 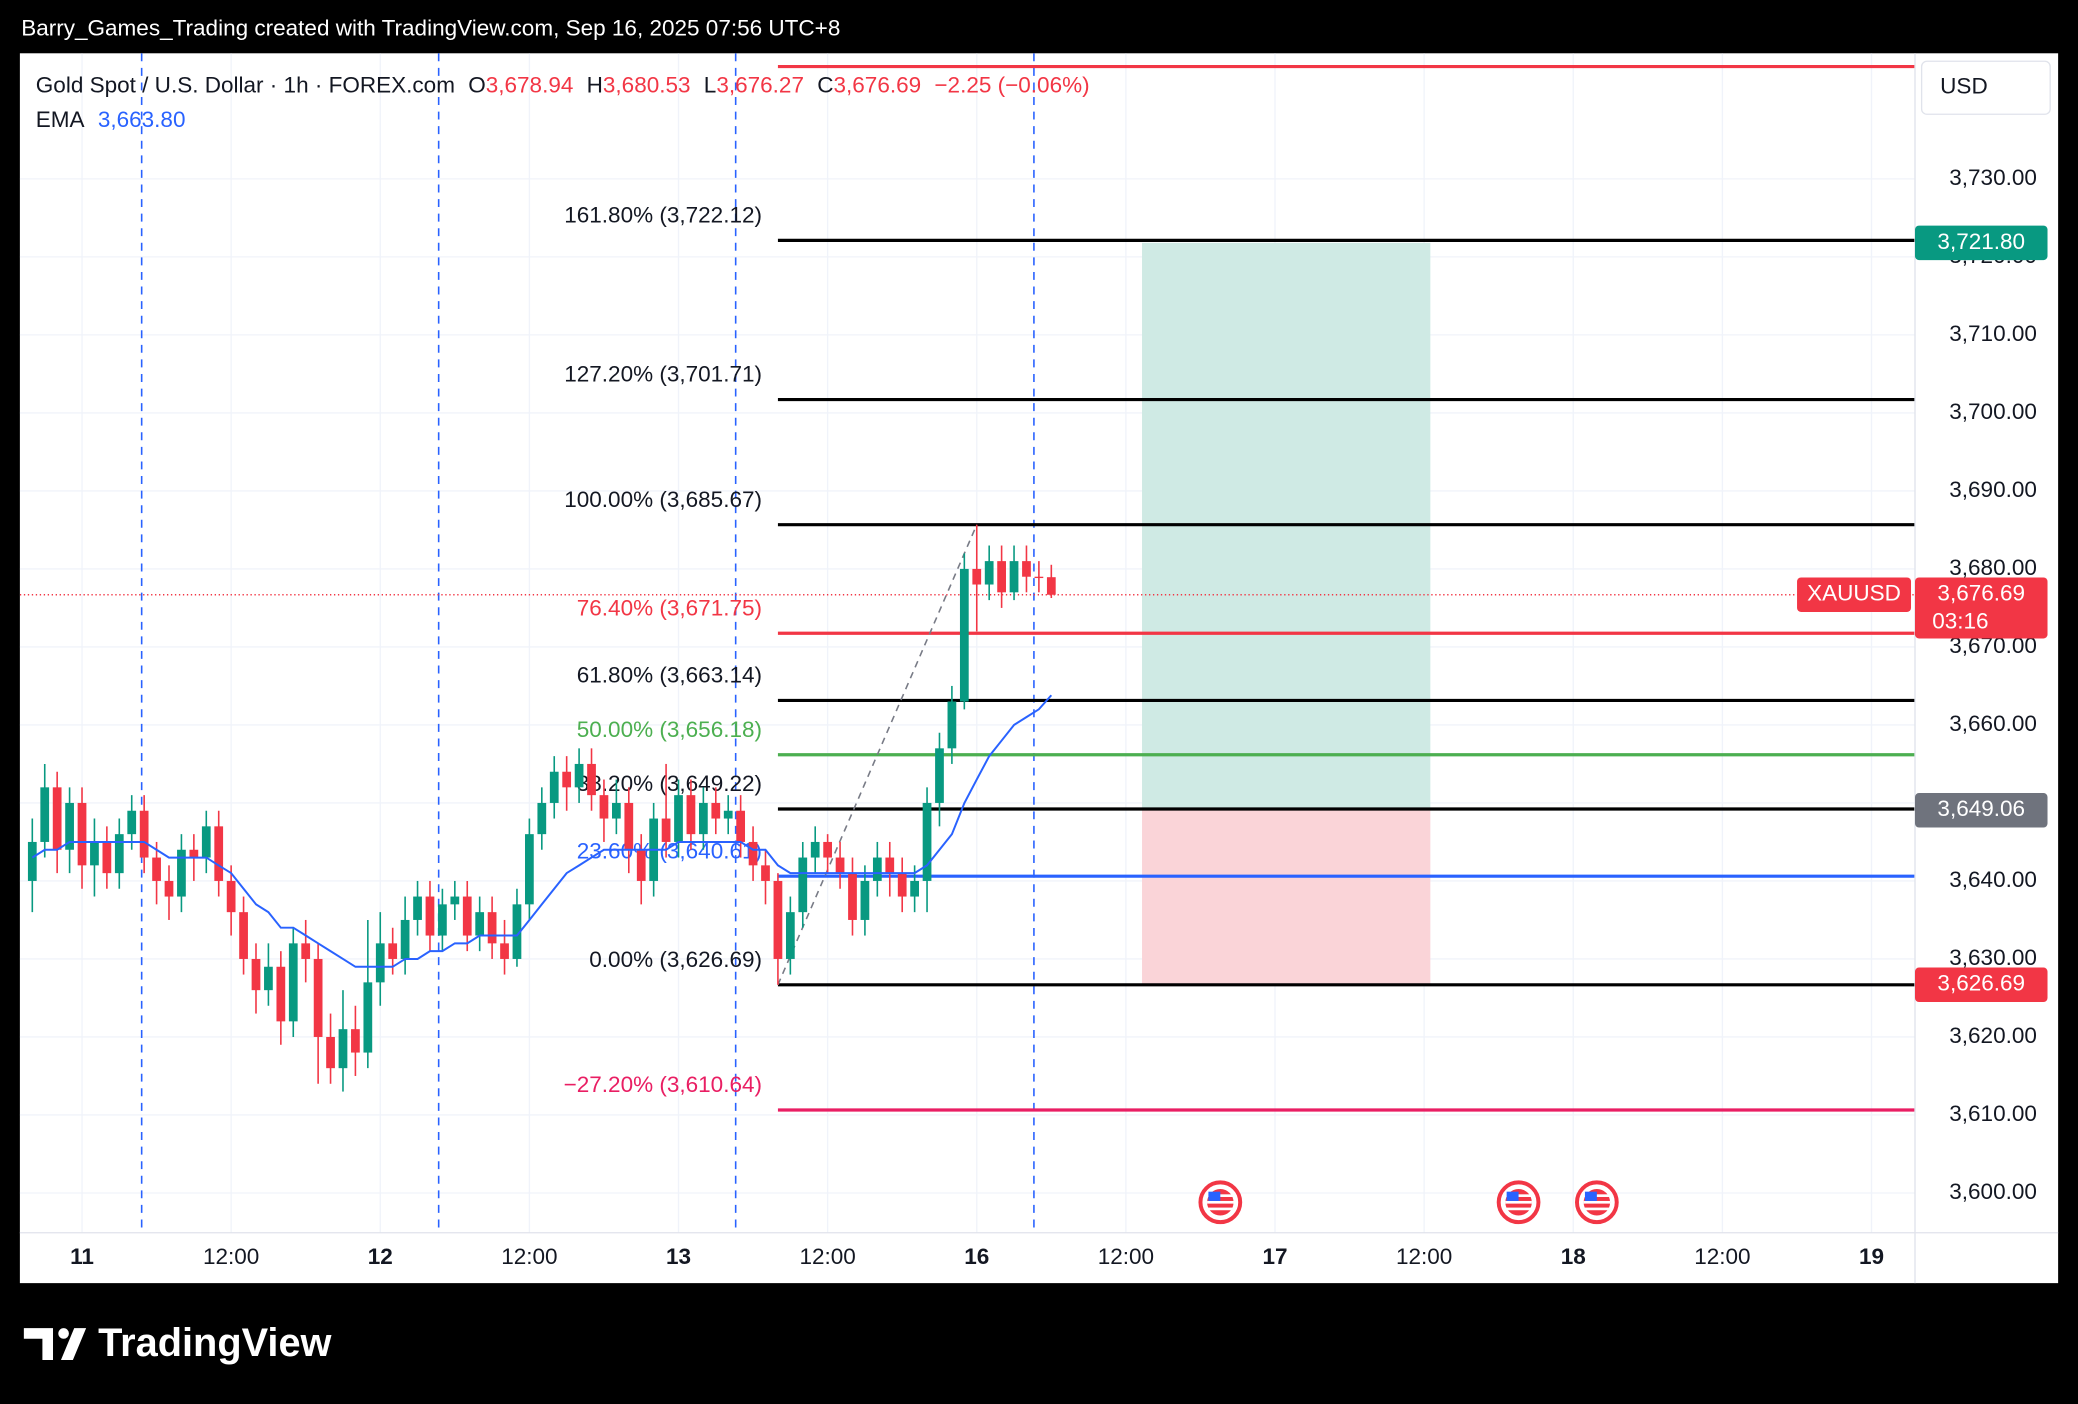 I want to click on fib-label: 100.00% (3,685.67), so click(x=663, y=499).